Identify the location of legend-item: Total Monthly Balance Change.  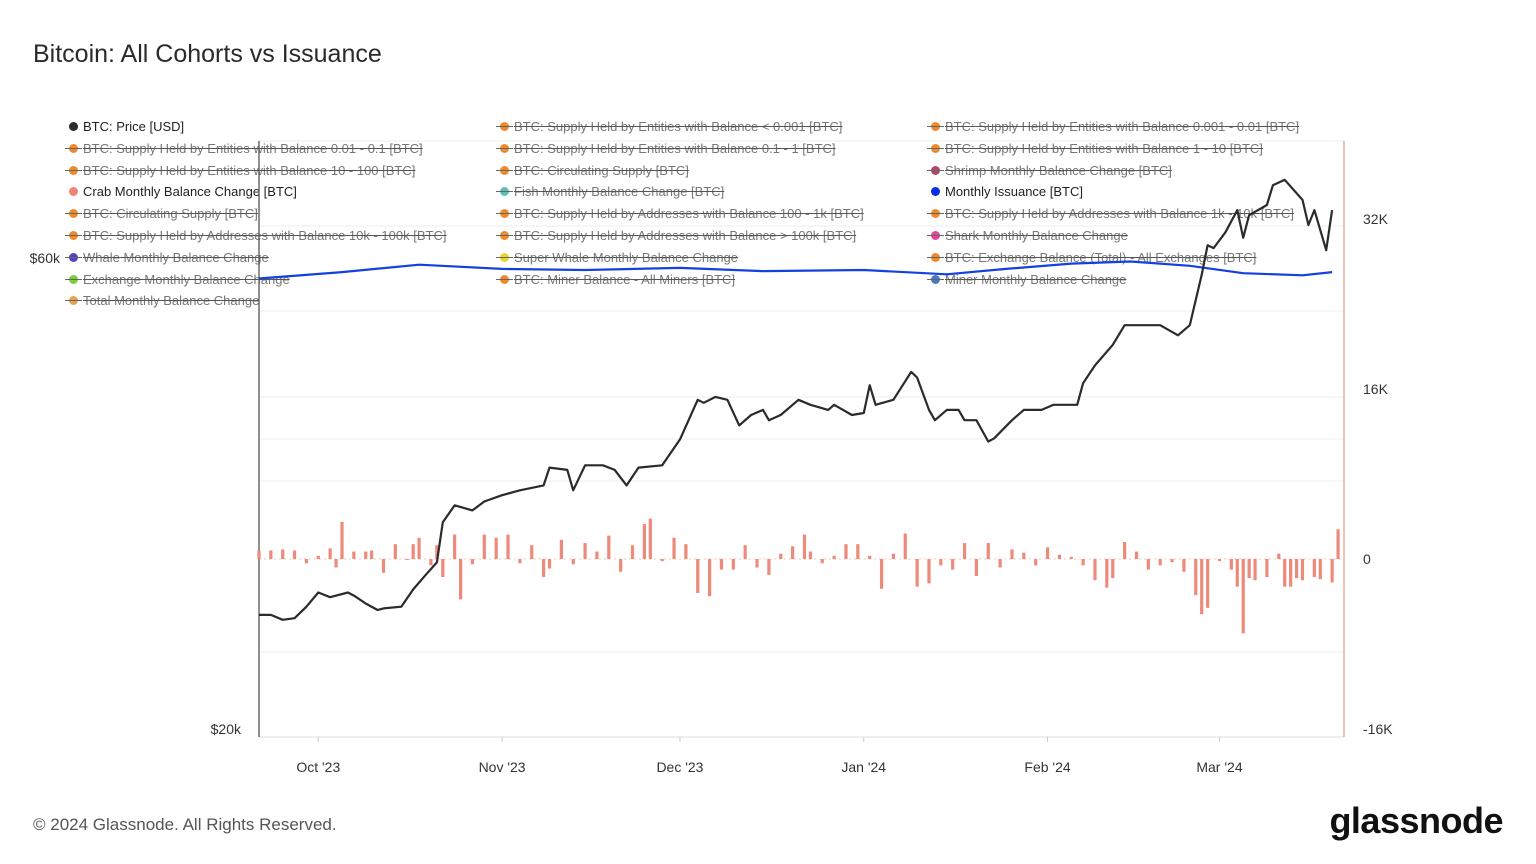
(162, 300).